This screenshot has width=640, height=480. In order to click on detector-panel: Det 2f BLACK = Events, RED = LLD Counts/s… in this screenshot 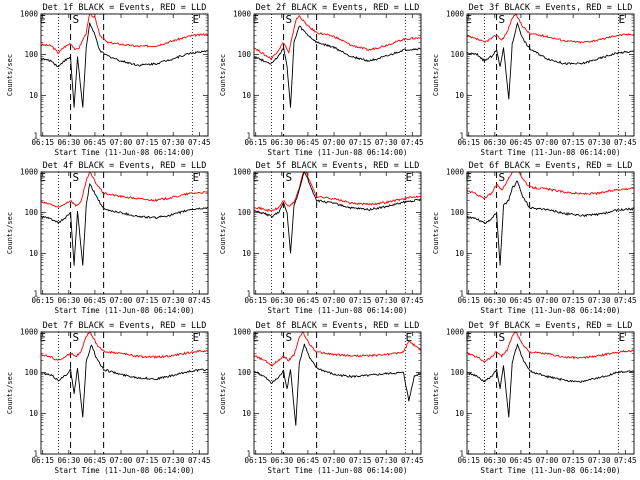, I will do `click(321, 80)`.